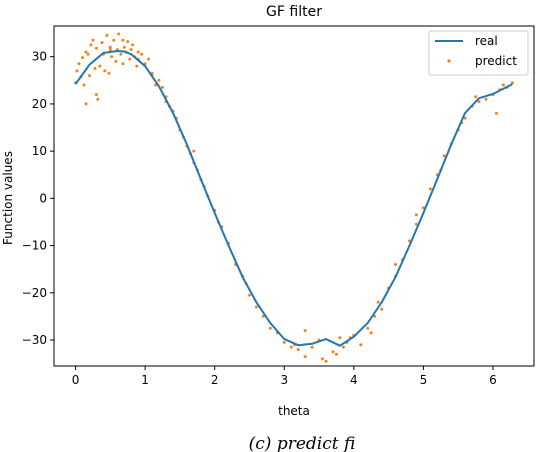  What do you see at coordinates (496, 61) in the screenshot?
I see `legend-predict-label: predict` at bounding box center [496, 61].